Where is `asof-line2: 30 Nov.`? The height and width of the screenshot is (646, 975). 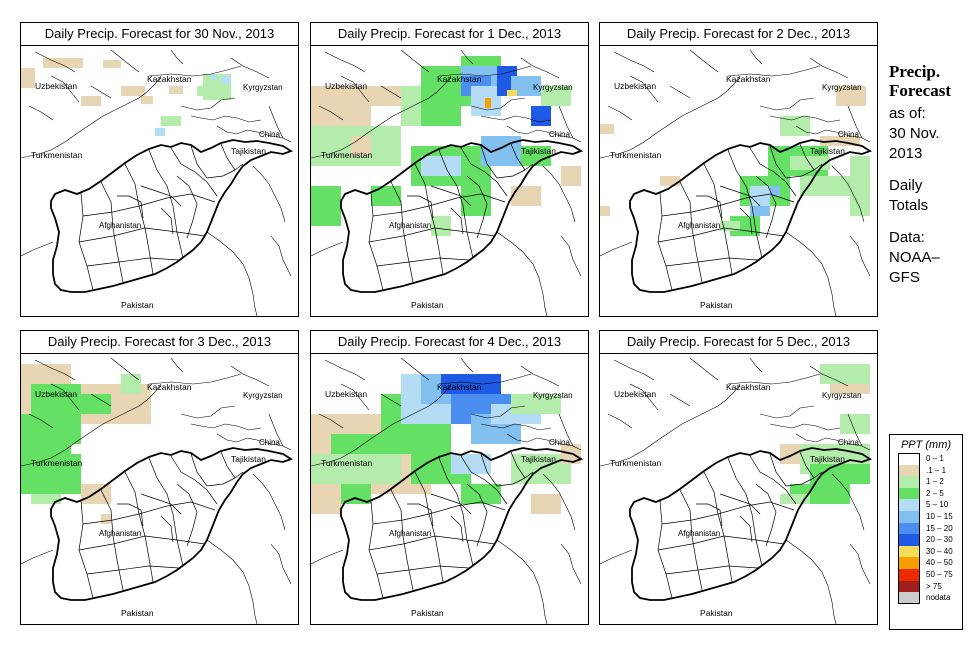
asof-line2: 30 Nov. is located at coordinates (914, 133).